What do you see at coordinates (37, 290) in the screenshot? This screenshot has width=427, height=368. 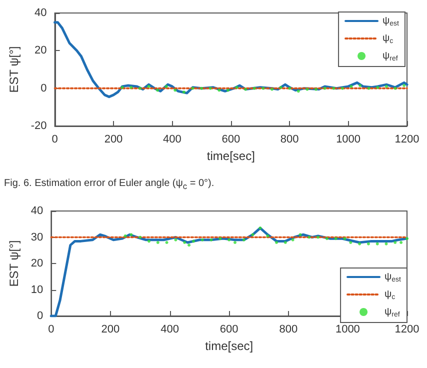 I see `y-tick-label: 10` at bounding box center [37, 290].